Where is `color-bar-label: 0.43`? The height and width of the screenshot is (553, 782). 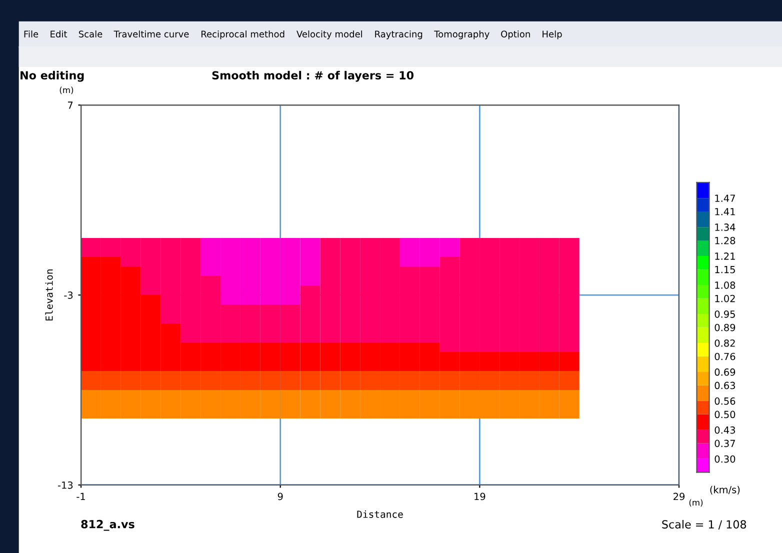
color-bar-label: 0.43 is located at coordinates (725, 430).